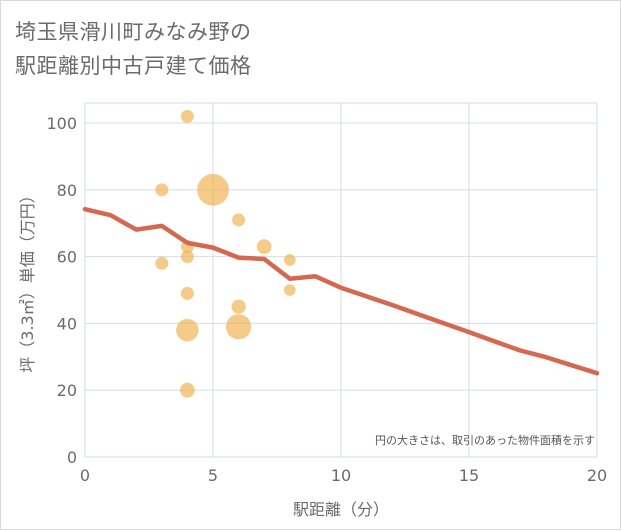  What do you see at coordinates (67, 390) in the screenshot?
I see `y-tick-label: 20` at bounding box center [67, 390].